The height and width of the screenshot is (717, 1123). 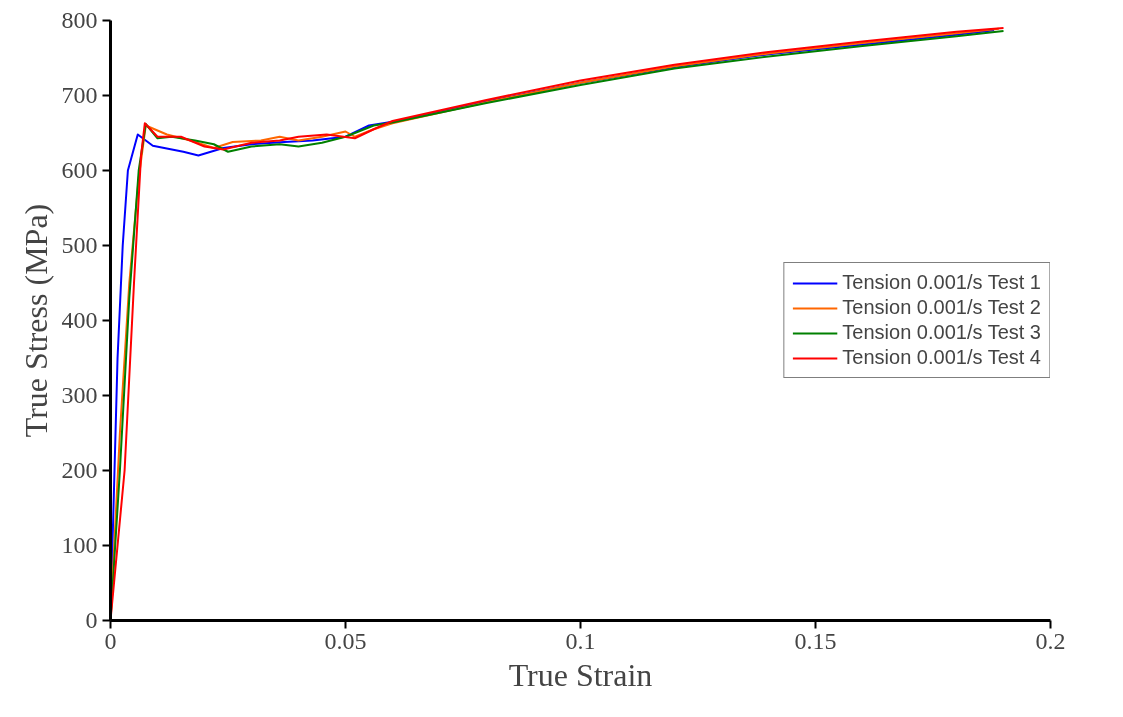 What do you see at coordinates (941, 332) in the screenshot?
I see `legend-label: Tension 0.001/s Test 3` at bounding box center [941, 332].